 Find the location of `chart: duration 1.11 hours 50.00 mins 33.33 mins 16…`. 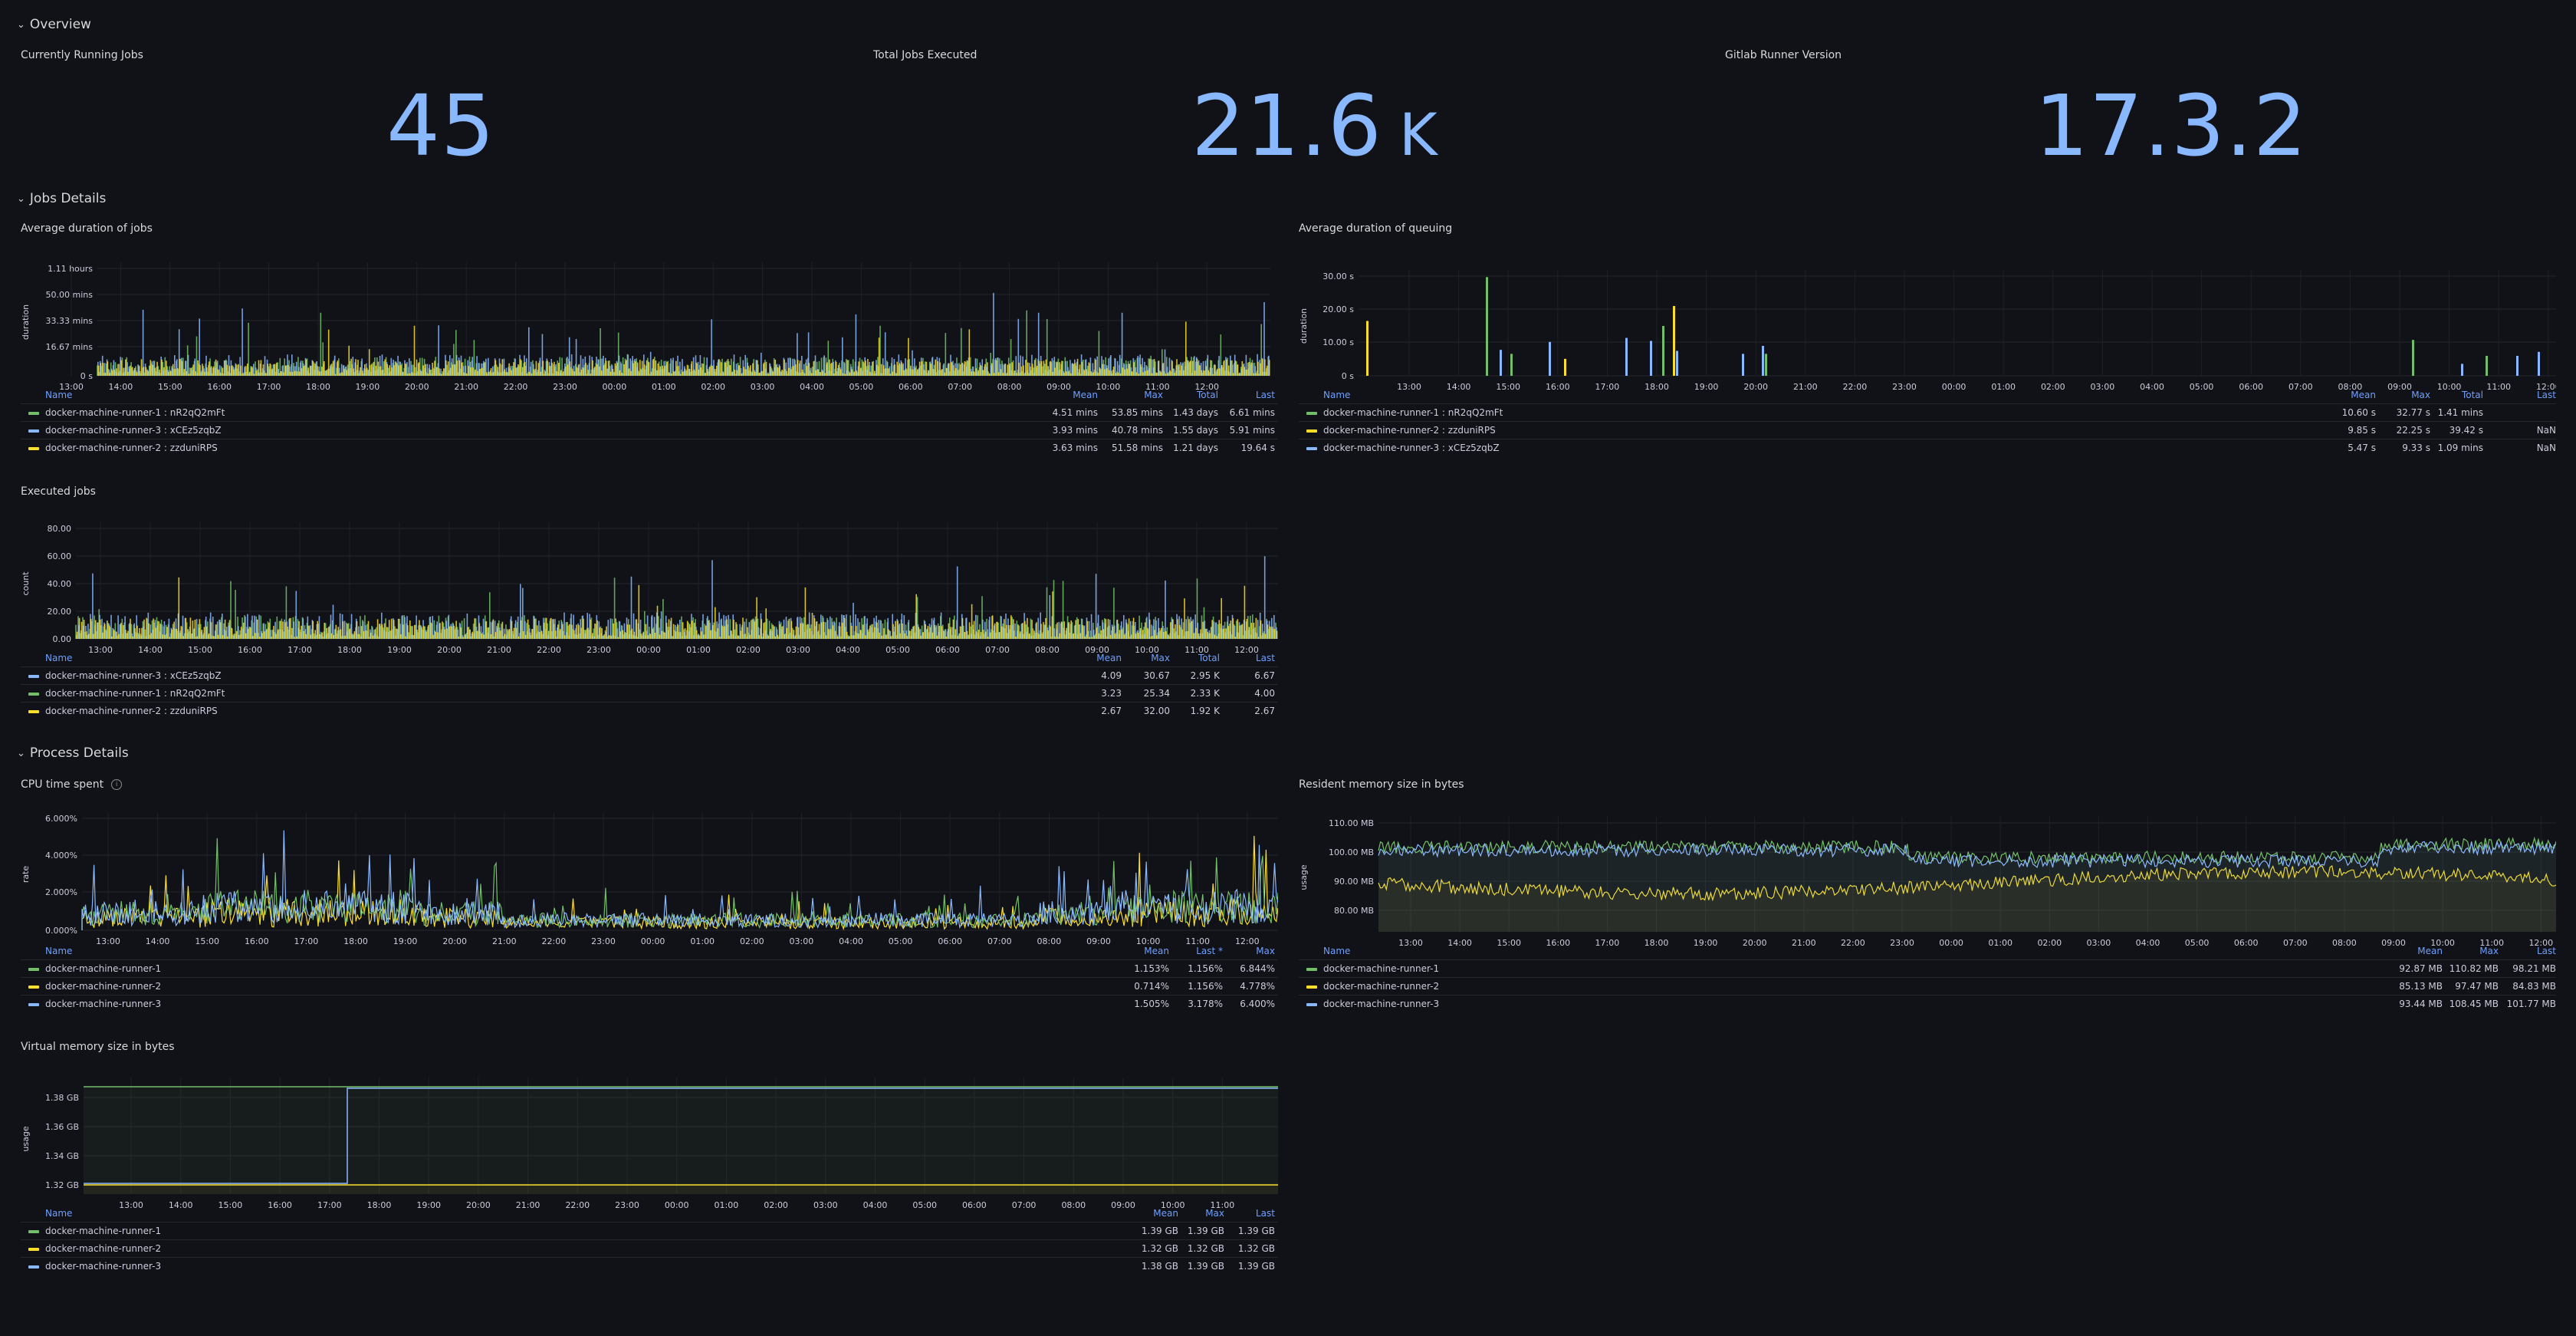

chart: duration 1.11 hours 50.00 mins 33.33 mins 16… is located at coordinates (649, 307).